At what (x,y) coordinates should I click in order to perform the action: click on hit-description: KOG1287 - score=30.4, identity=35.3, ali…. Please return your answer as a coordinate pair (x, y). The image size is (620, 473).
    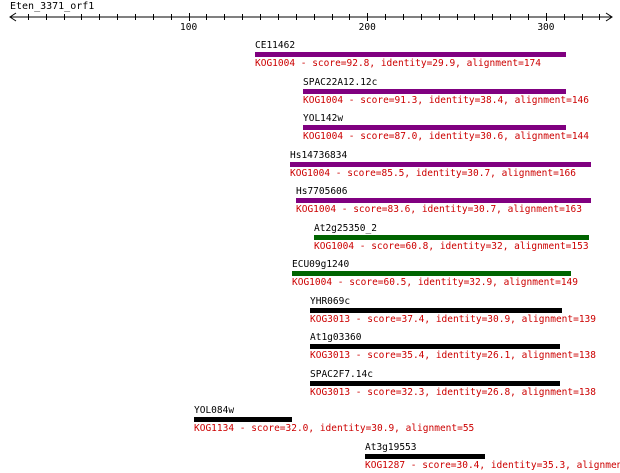
    Looking at the image, I should click on (492, 465).